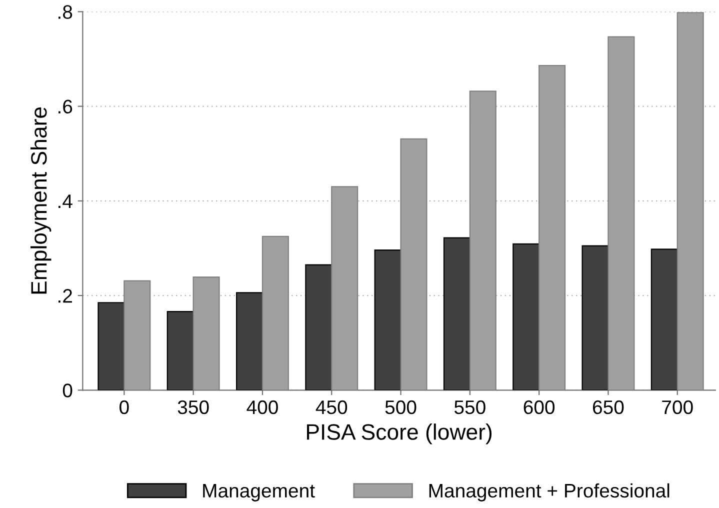  Describe the element at coordinates (65, 107) in the screenshot. I see `y-tick-label: .6` at that location.